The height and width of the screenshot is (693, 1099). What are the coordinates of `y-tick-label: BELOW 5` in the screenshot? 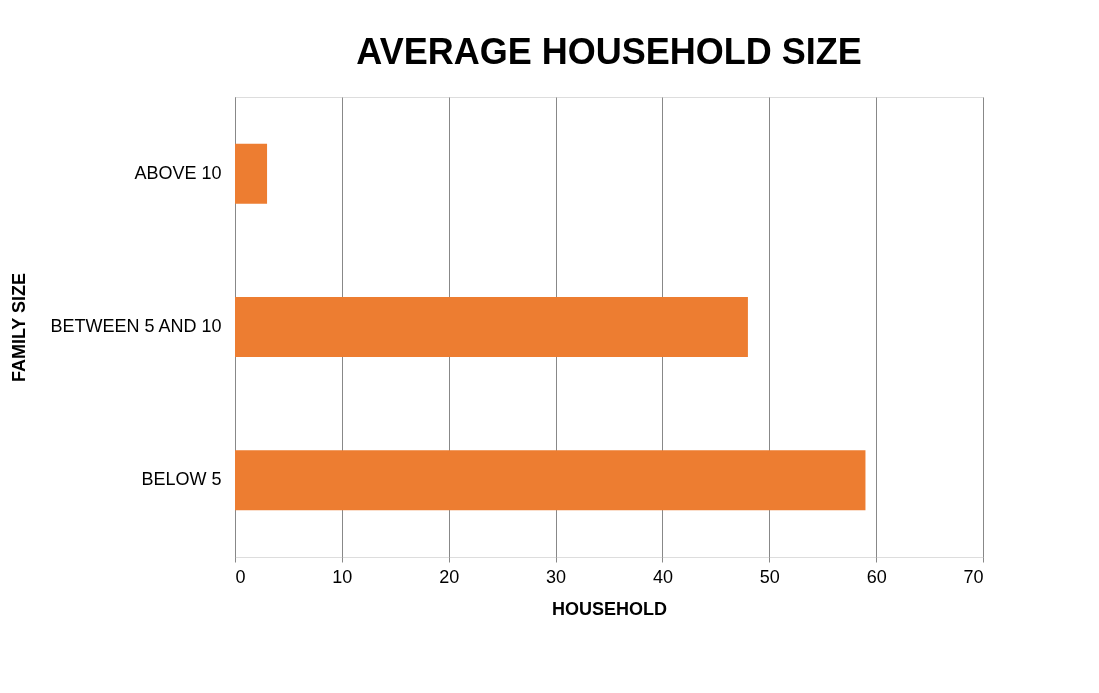 It's located at (181, 479).